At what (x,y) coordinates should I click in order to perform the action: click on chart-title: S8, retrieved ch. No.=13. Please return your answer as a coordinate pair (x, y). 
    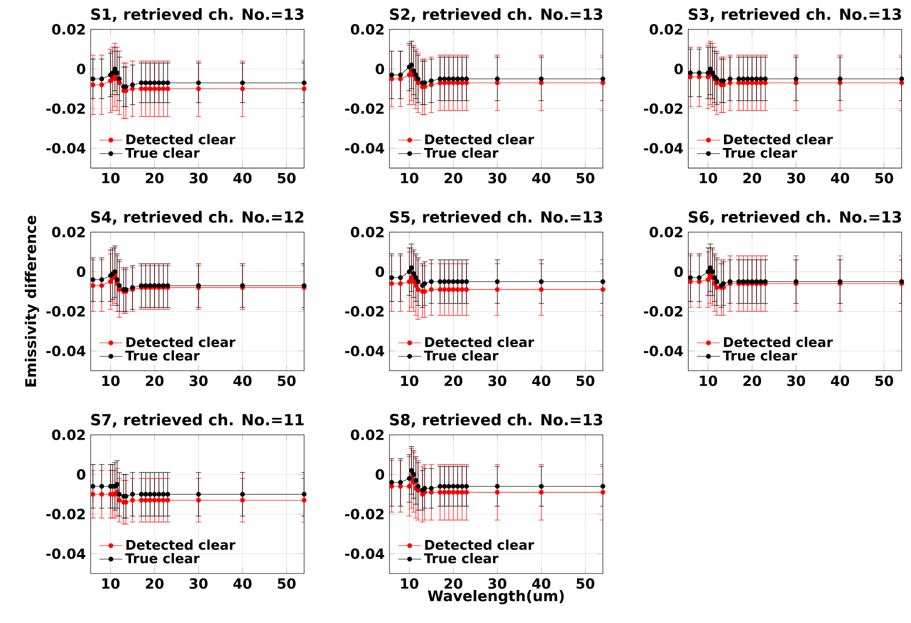
    Looking at the image, I should click on (496, 421).